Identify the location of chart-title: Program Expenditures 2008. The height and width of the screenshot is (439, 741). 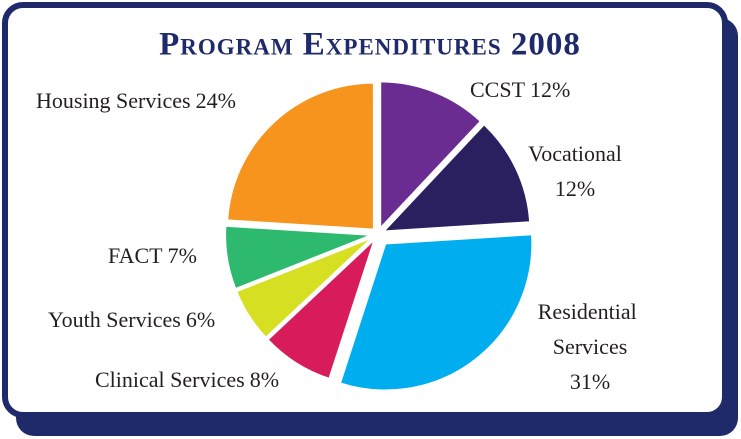
(370, 45).